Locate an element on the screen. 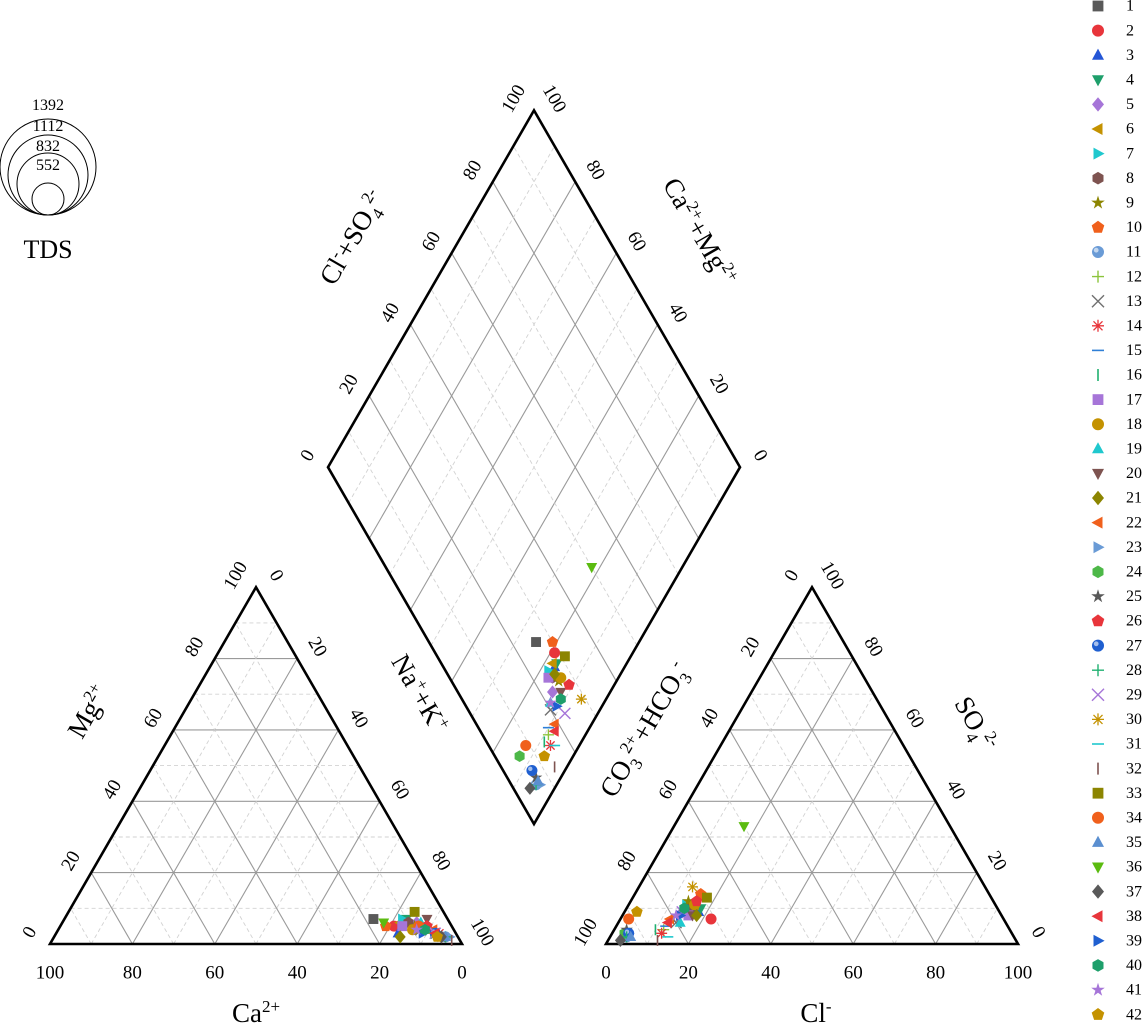 The height and width of the screenshot is (1035, 1146). diamond-left-axis-title: Cl-+SO42- is located at coordinates (353, 238).